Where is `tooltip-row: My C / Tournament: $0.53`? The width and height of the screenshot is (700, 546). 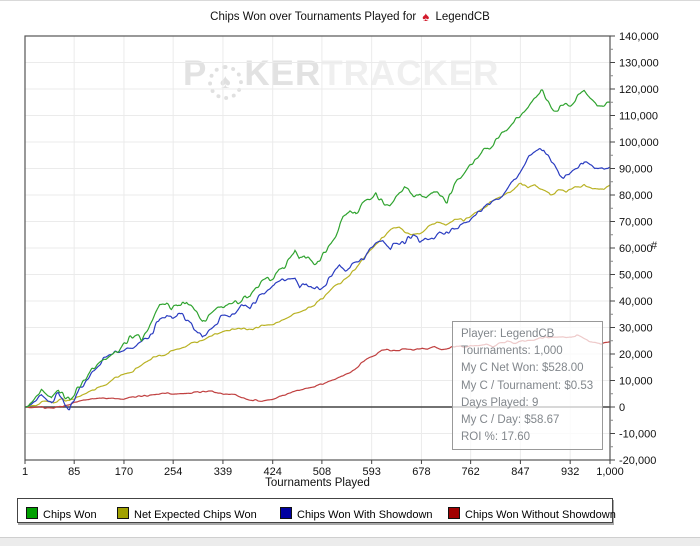 tooltip-row: My C / Tournament: $0.53 is located at coordinates (527, 385).